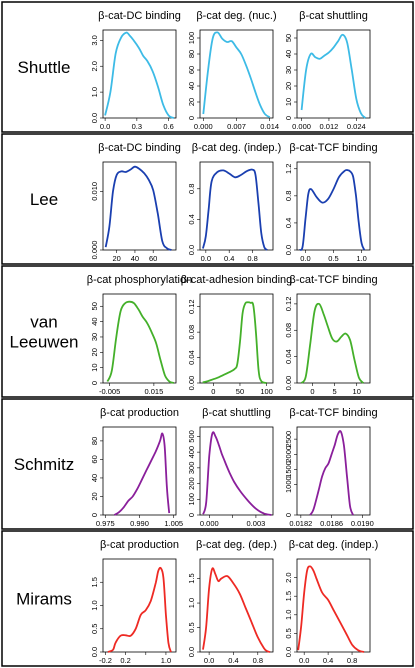 This screenshot has width=415, height=668. Describe the element at coordinates (191, 219) in the screenshot. I see `y-tick-label: 0.4` at that location.